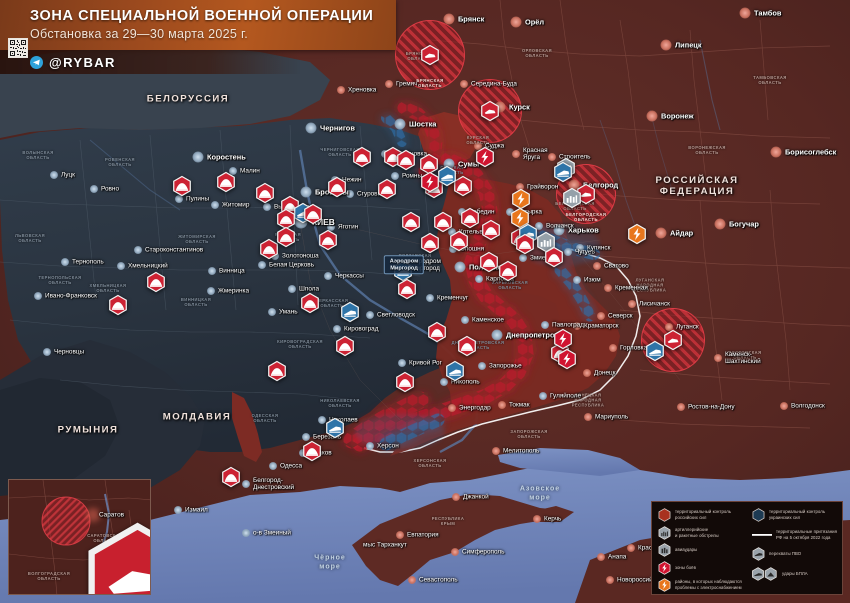 This screenshot has width=850, height=603. What do you see at coordinates (196, 302) in the screenshot?
I see `oblast-label: ВИННИЦКАЯ ОБЛАСТЬ` at bounding box center [196, 302].